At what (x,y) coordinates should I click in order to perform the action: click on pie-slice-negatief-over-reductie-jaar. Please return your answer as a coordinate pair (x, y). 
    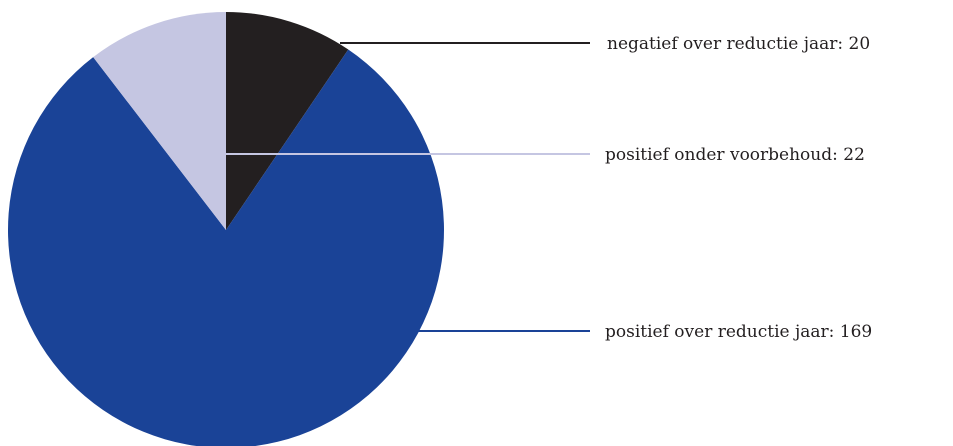
    Looking at the image, I should click on (287, 121).